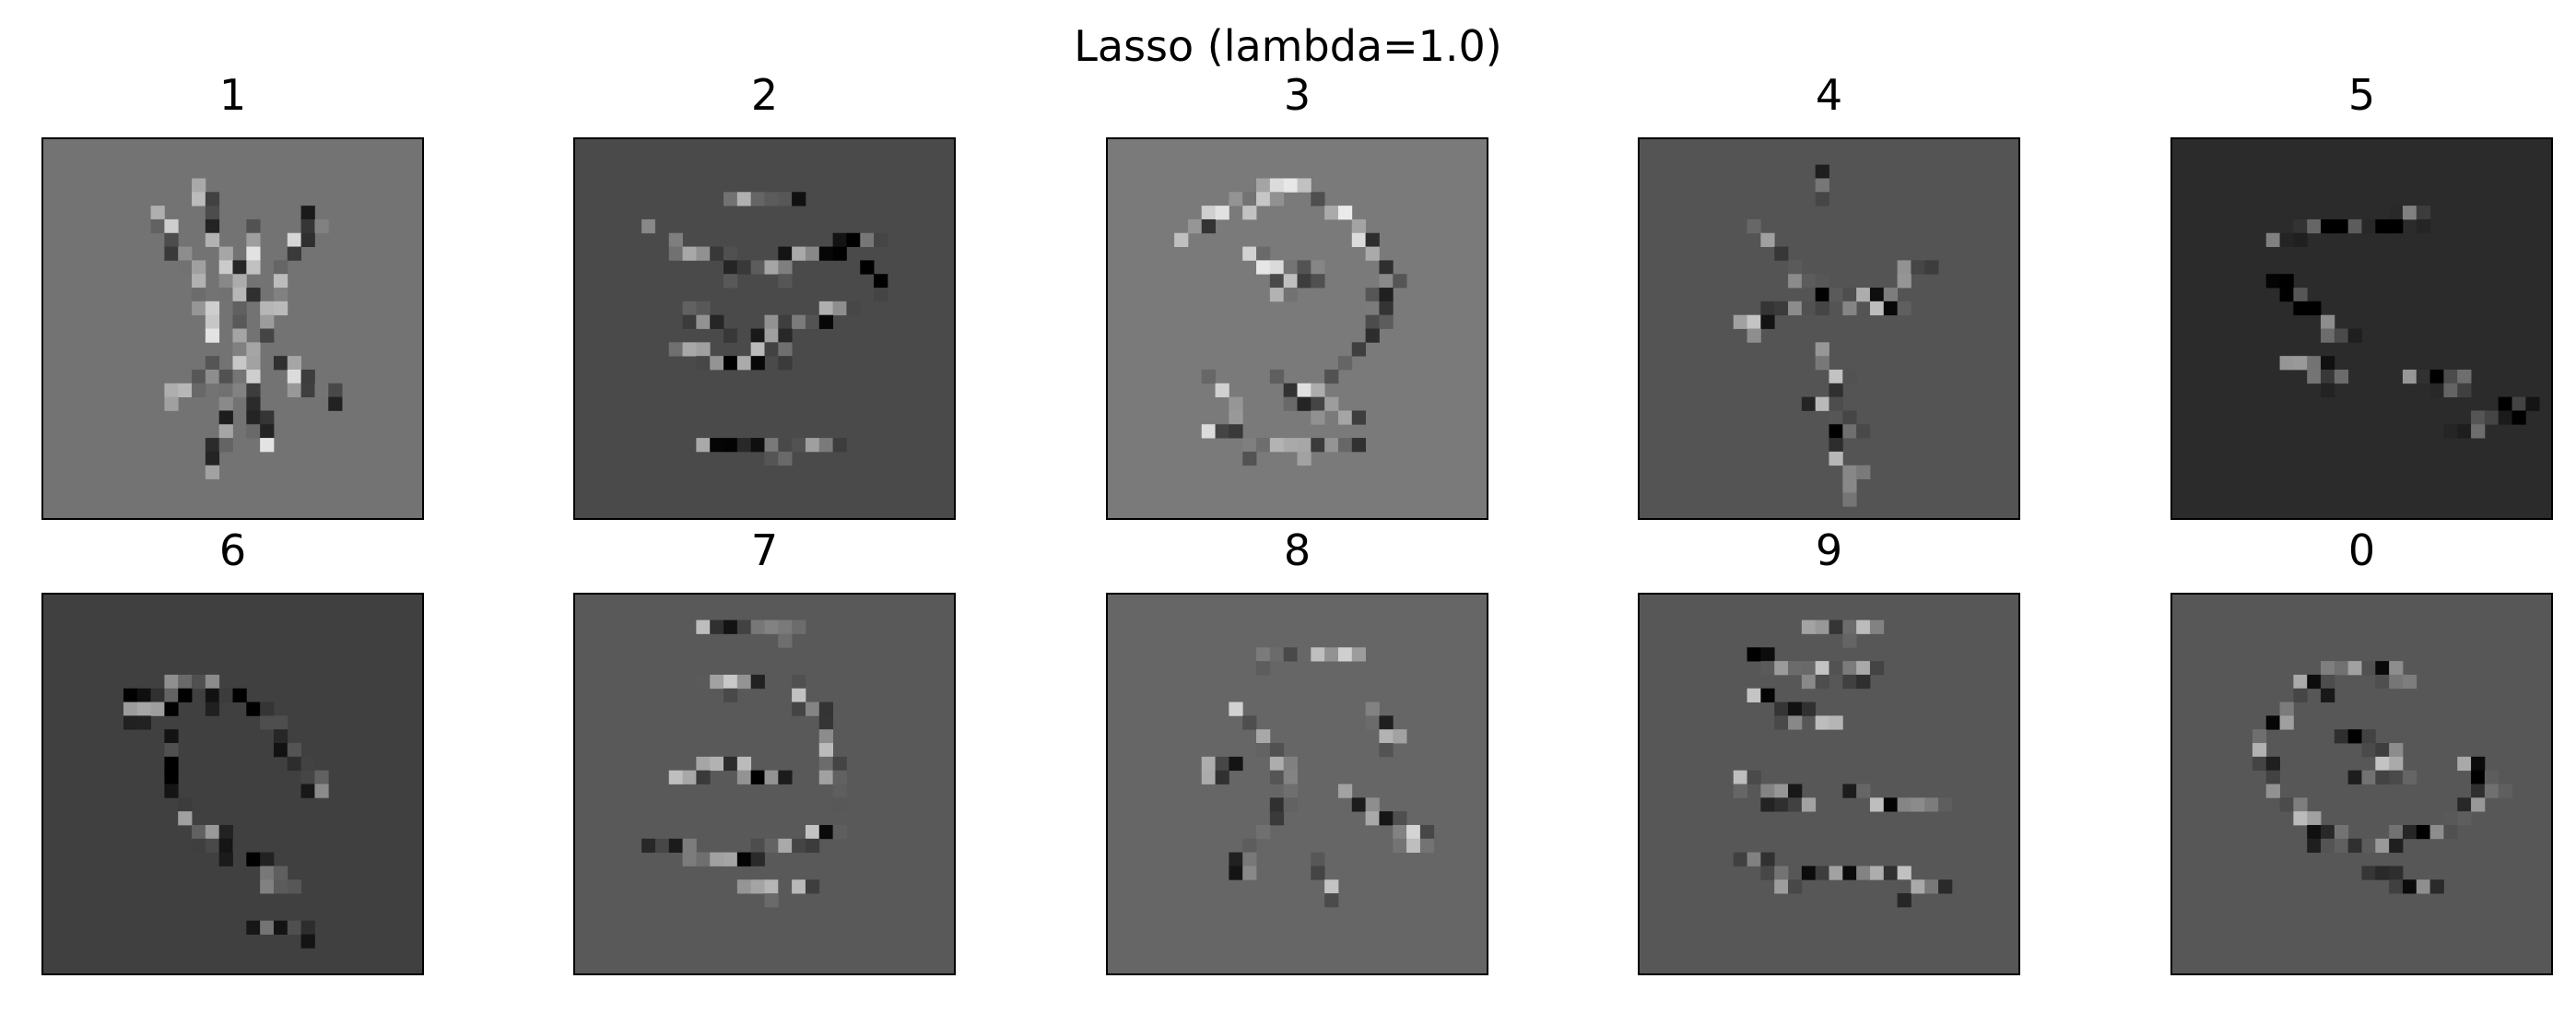 The height and width of the screenshot is (1014, 2576). I want to click on heatmap-background, so click(233, 784).